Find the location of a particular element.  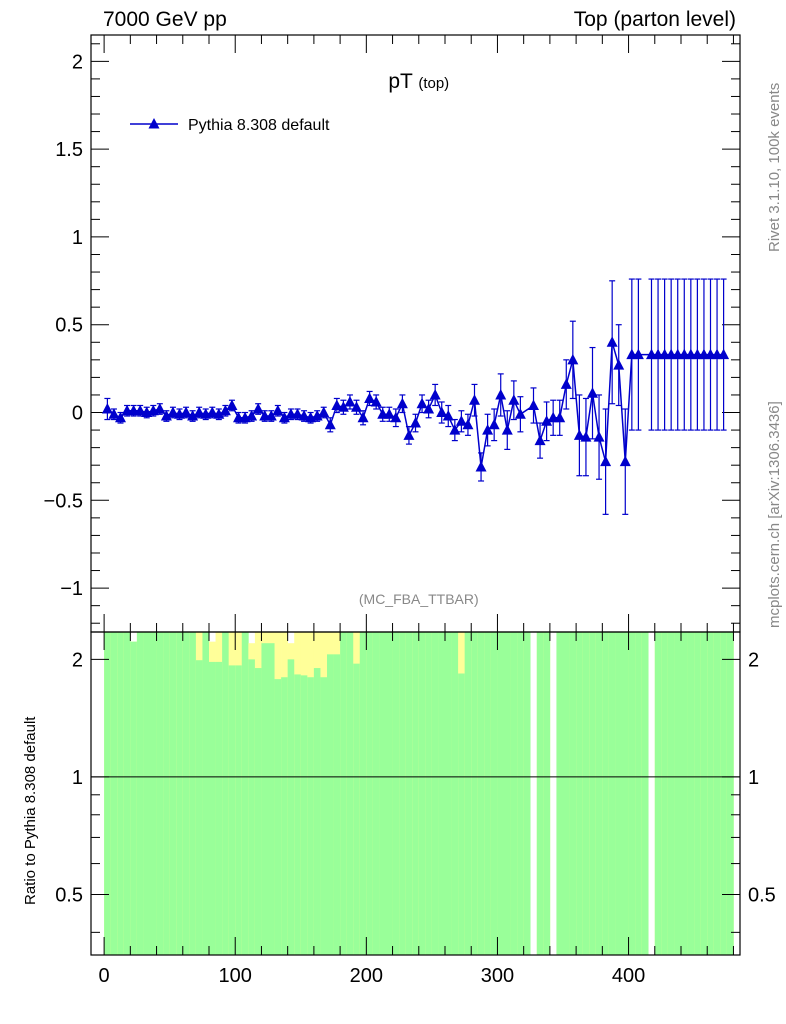

ratio-y-tick-label-left: 1 is located at coordinates (77, 778).